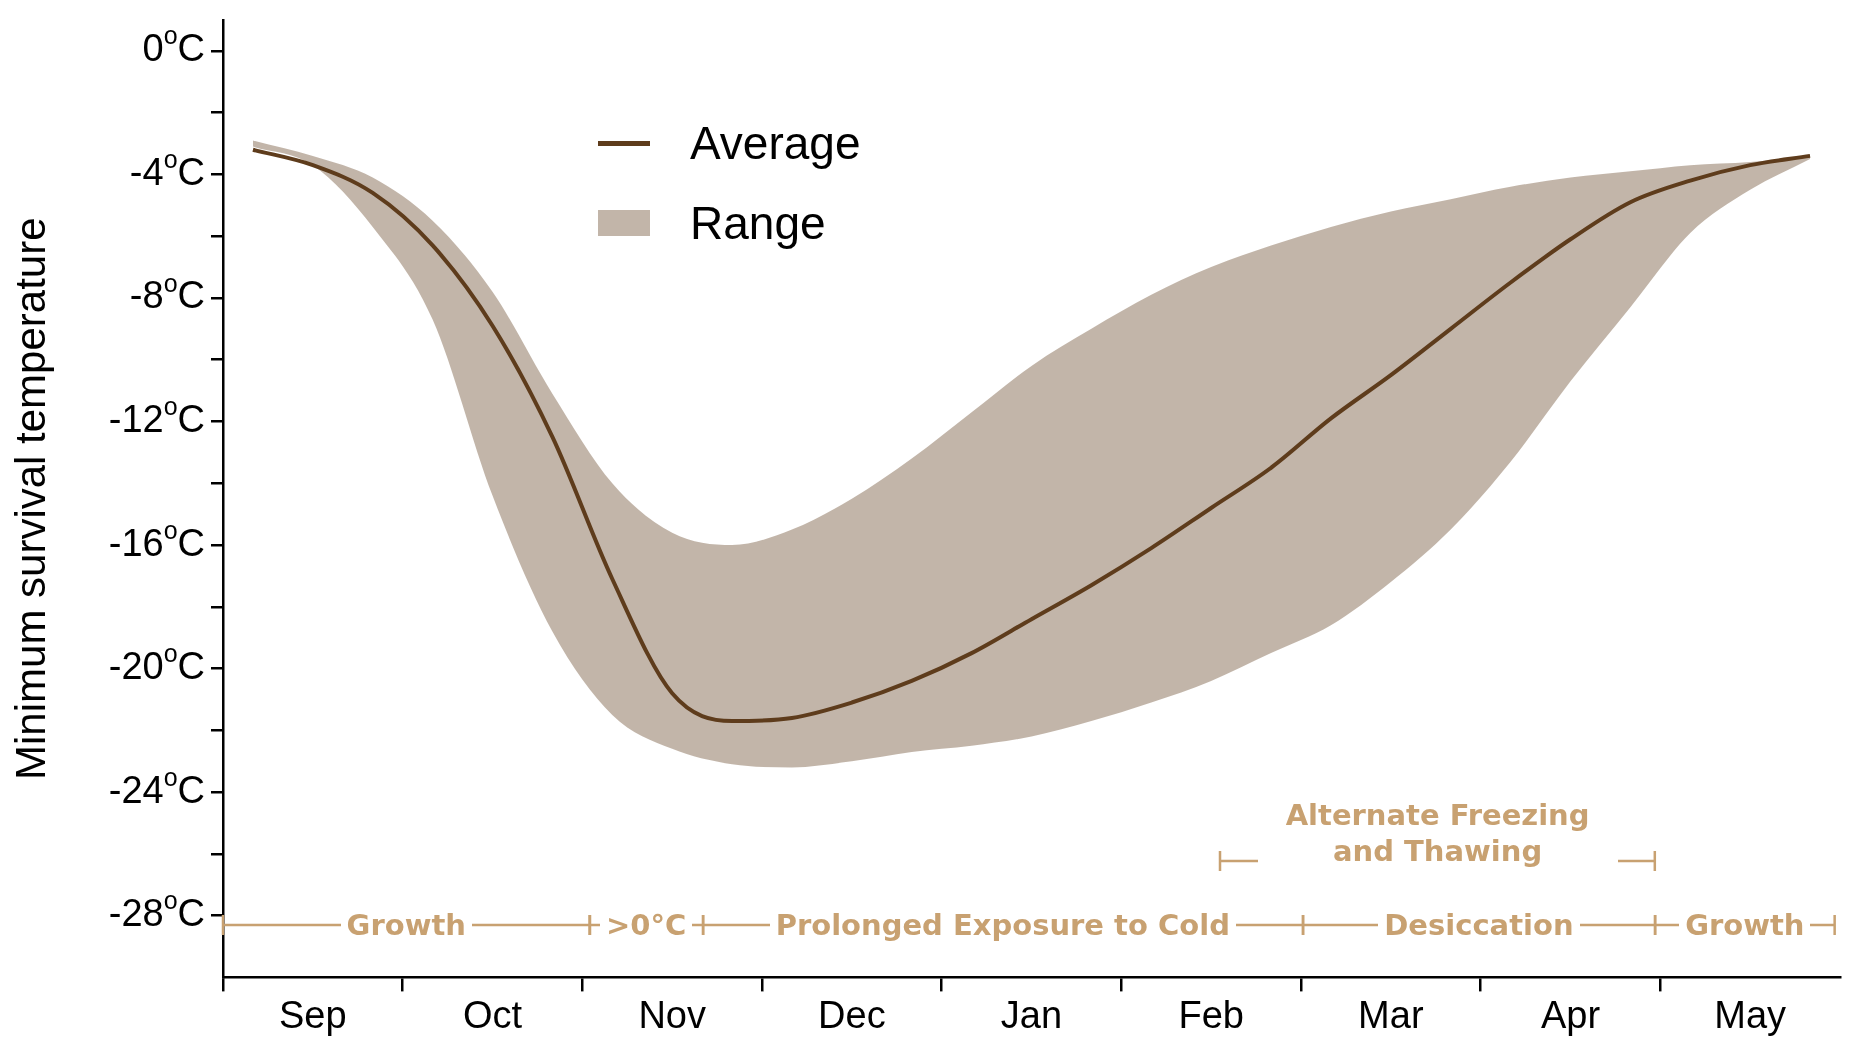 This screenshot has width=1862, height=1057. What do you see at coordinates (1391, 1014) in the screenshot?
I see `x-tick-label: Mar` at bounding box center [1391, 1014].